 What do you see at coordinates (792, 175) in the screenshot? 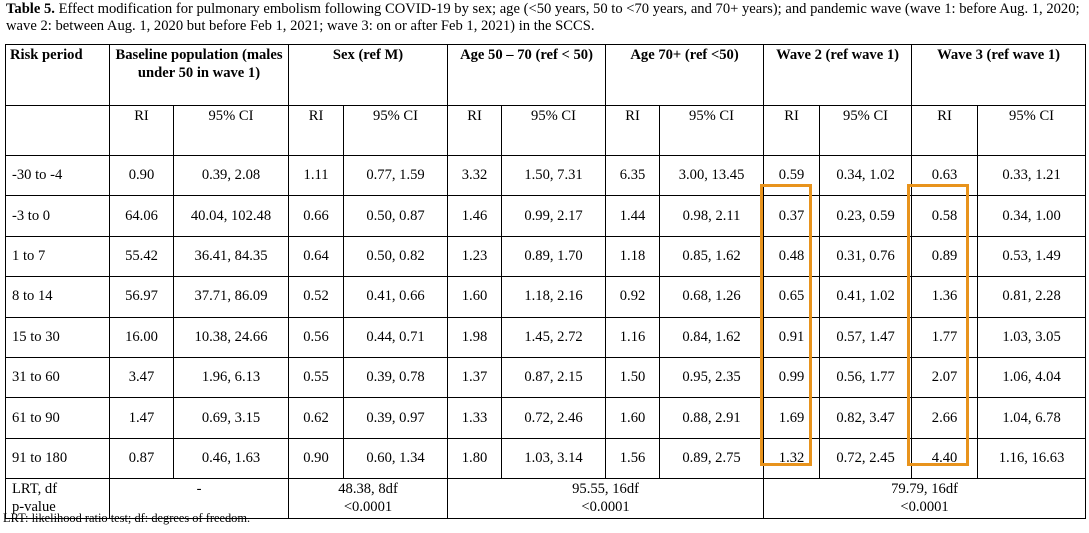
I see `ri-cell: 0.59` at bounding box center [792, 175].